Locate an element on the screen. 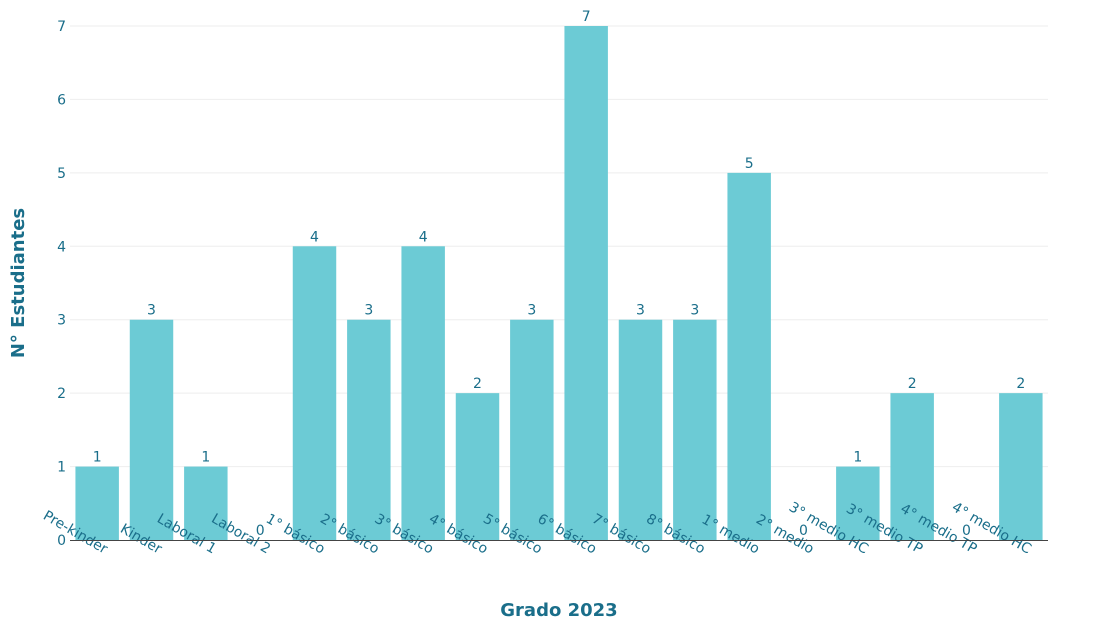  y-tick-label: 4 is located at coordinates (61, 247).